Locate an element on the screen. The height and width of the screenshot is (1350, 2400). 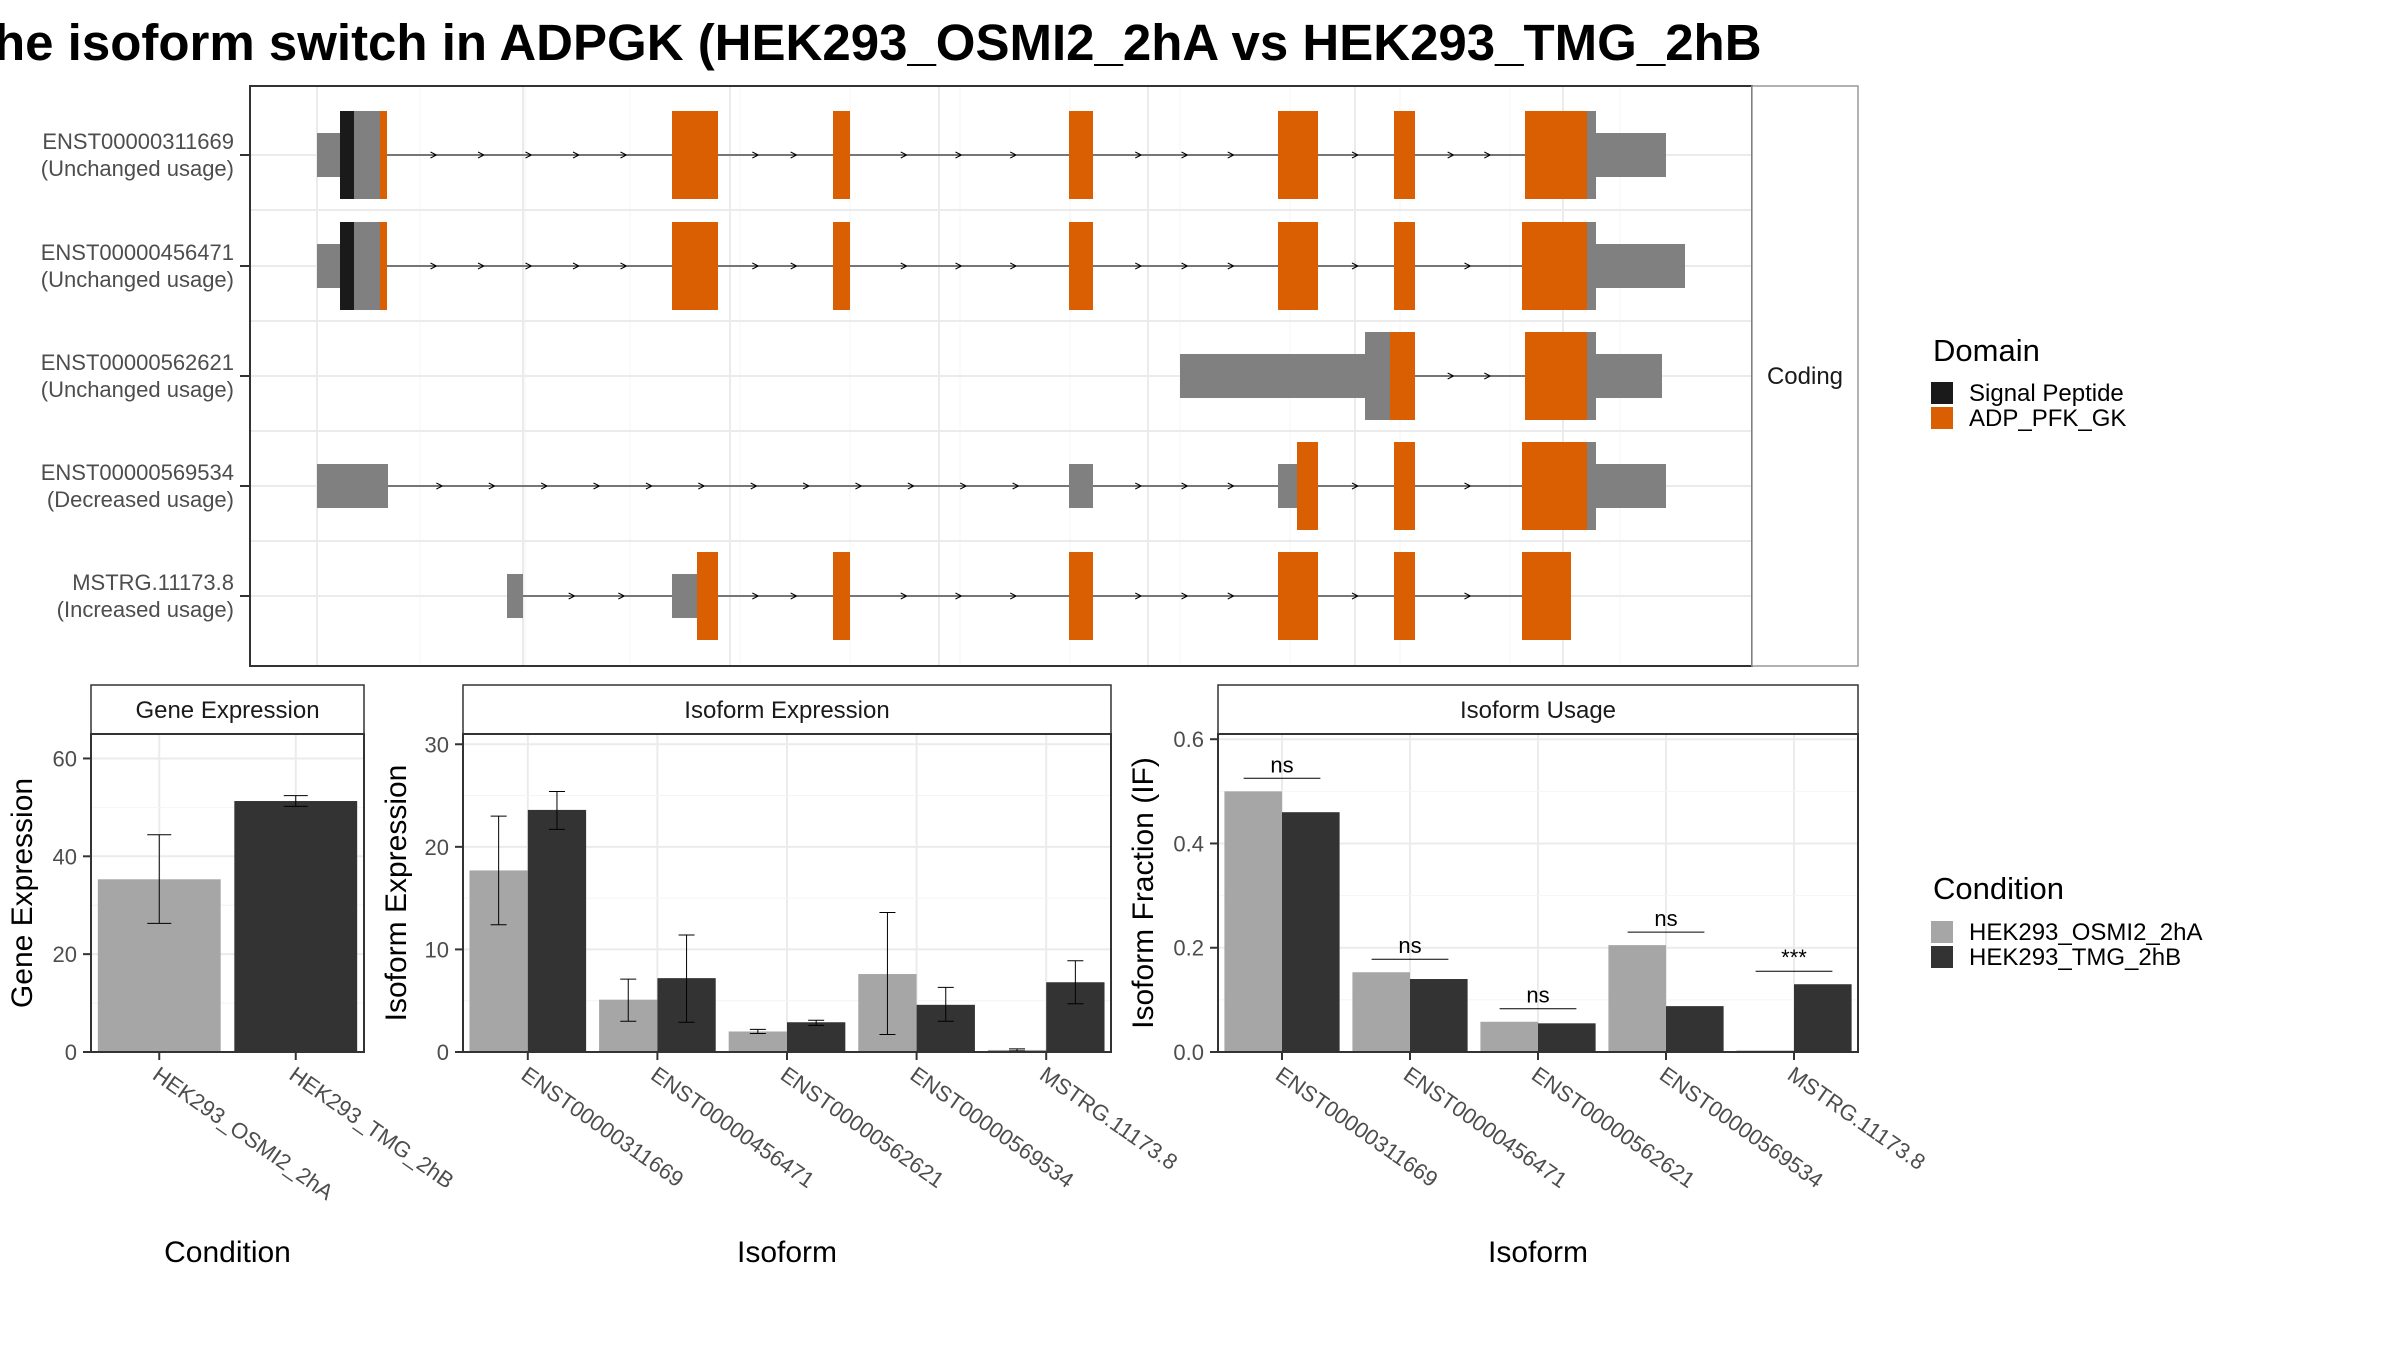
transcript-id-label: ENST00000569534 is located at coordinates (137, 472).